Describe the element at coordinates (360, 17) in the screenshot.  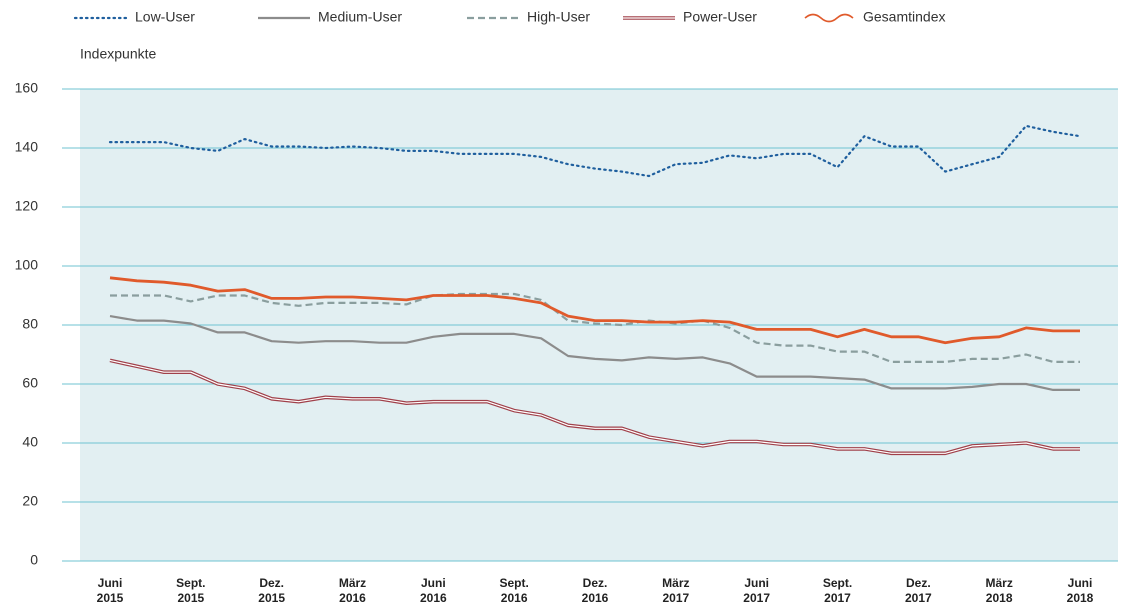
I see `legend-label: Medium-User` at that location.